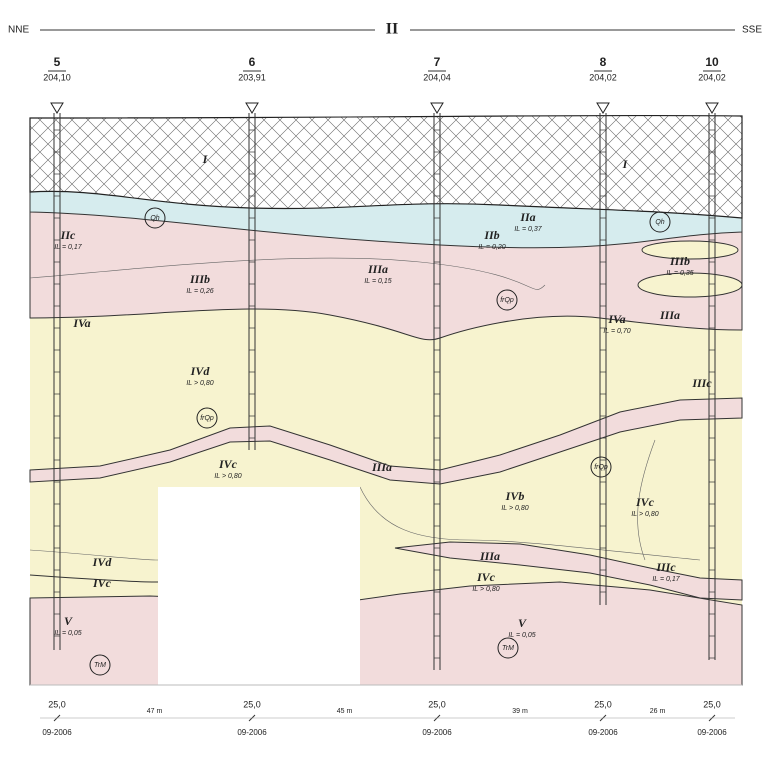 The image size is (768, 767). What do you see at coordinates (386, 633) in the screenshot?
I see `layer-v` at bounding box center [386, 633].